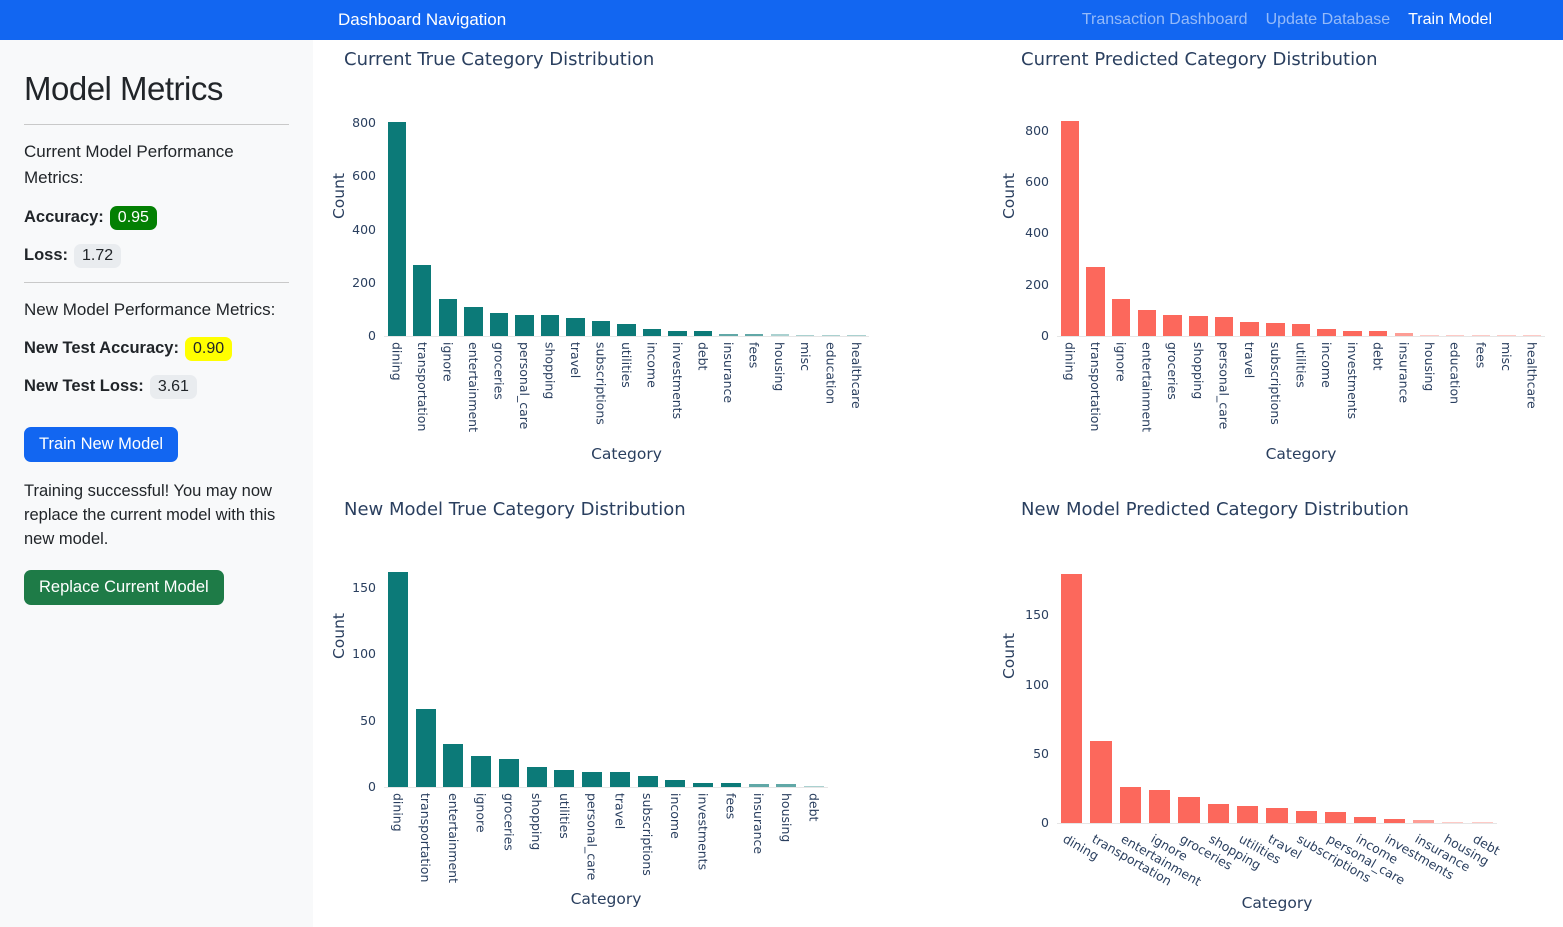  Describe the element at coordinates (1301, 365) in the screenshot. I see `x-tick-label: utilities` at that location.